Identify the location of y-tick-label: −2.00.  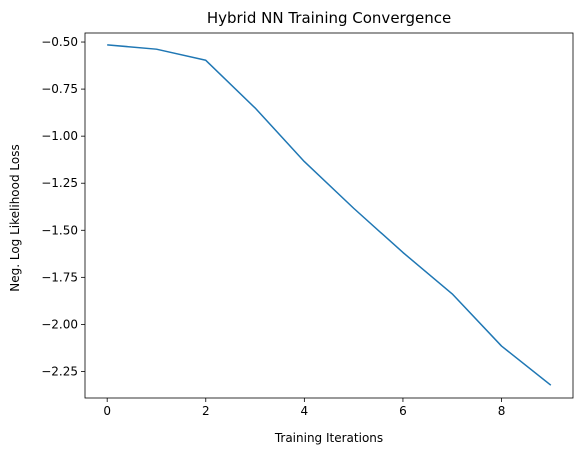
(59, 324).